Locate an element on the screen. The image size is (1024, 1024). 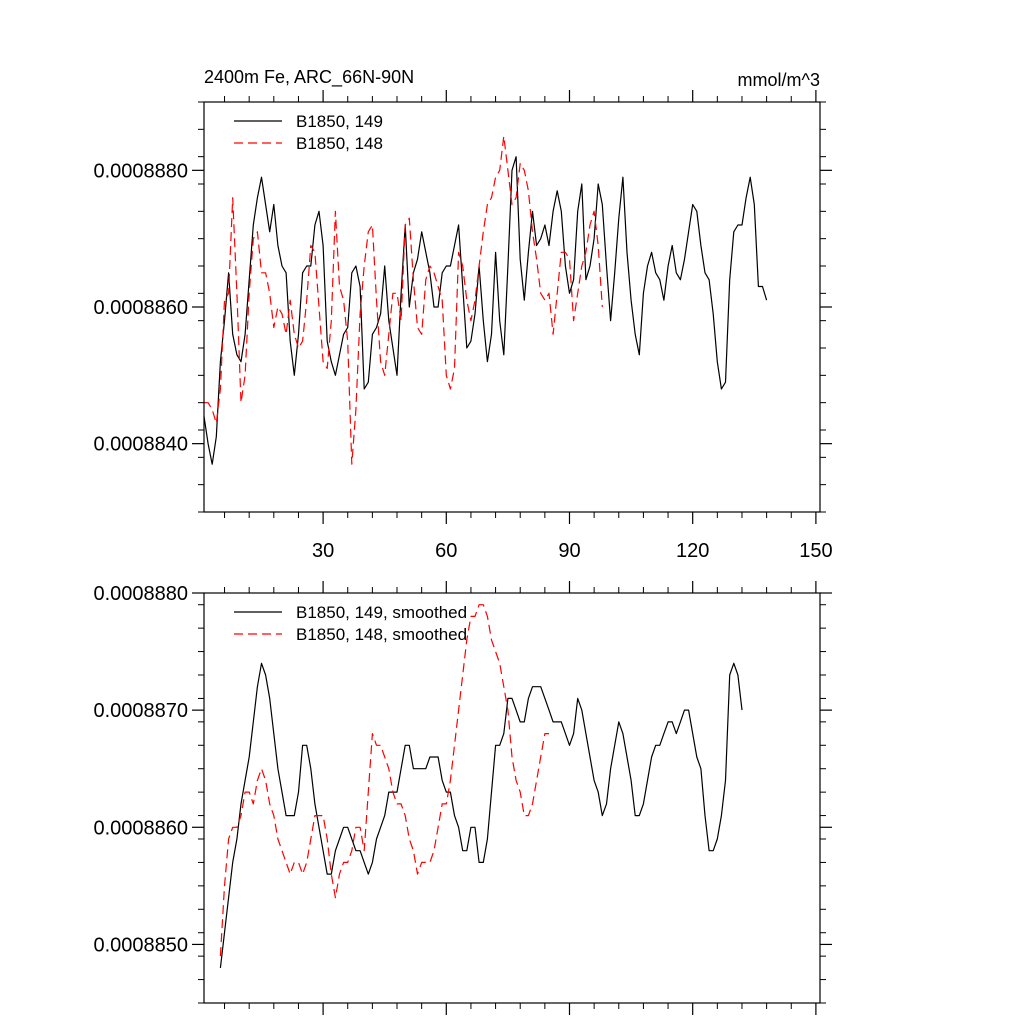
y-tick-label: 0.0008840 is located at coordinates (140, 445).